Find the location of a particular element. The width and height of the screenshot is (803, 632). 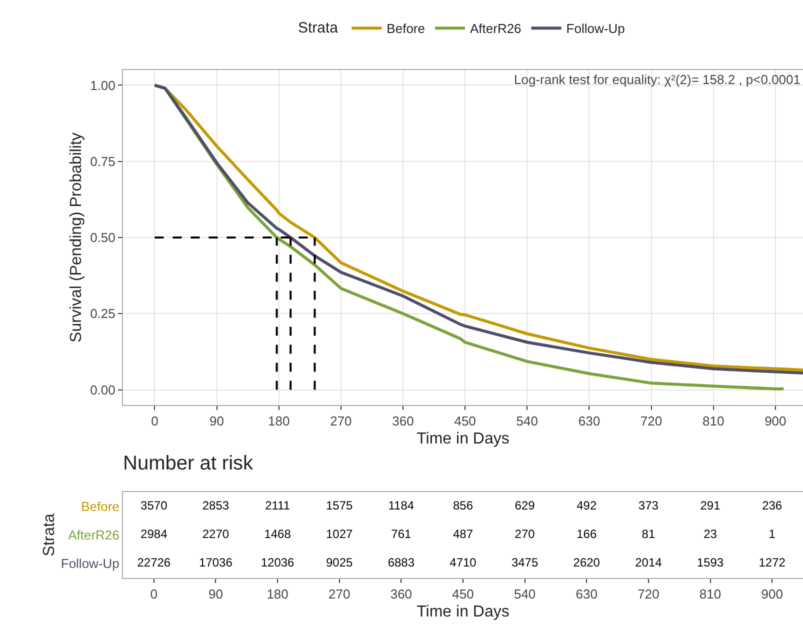

data-label: 1468 is located at coordinates (278, 534).